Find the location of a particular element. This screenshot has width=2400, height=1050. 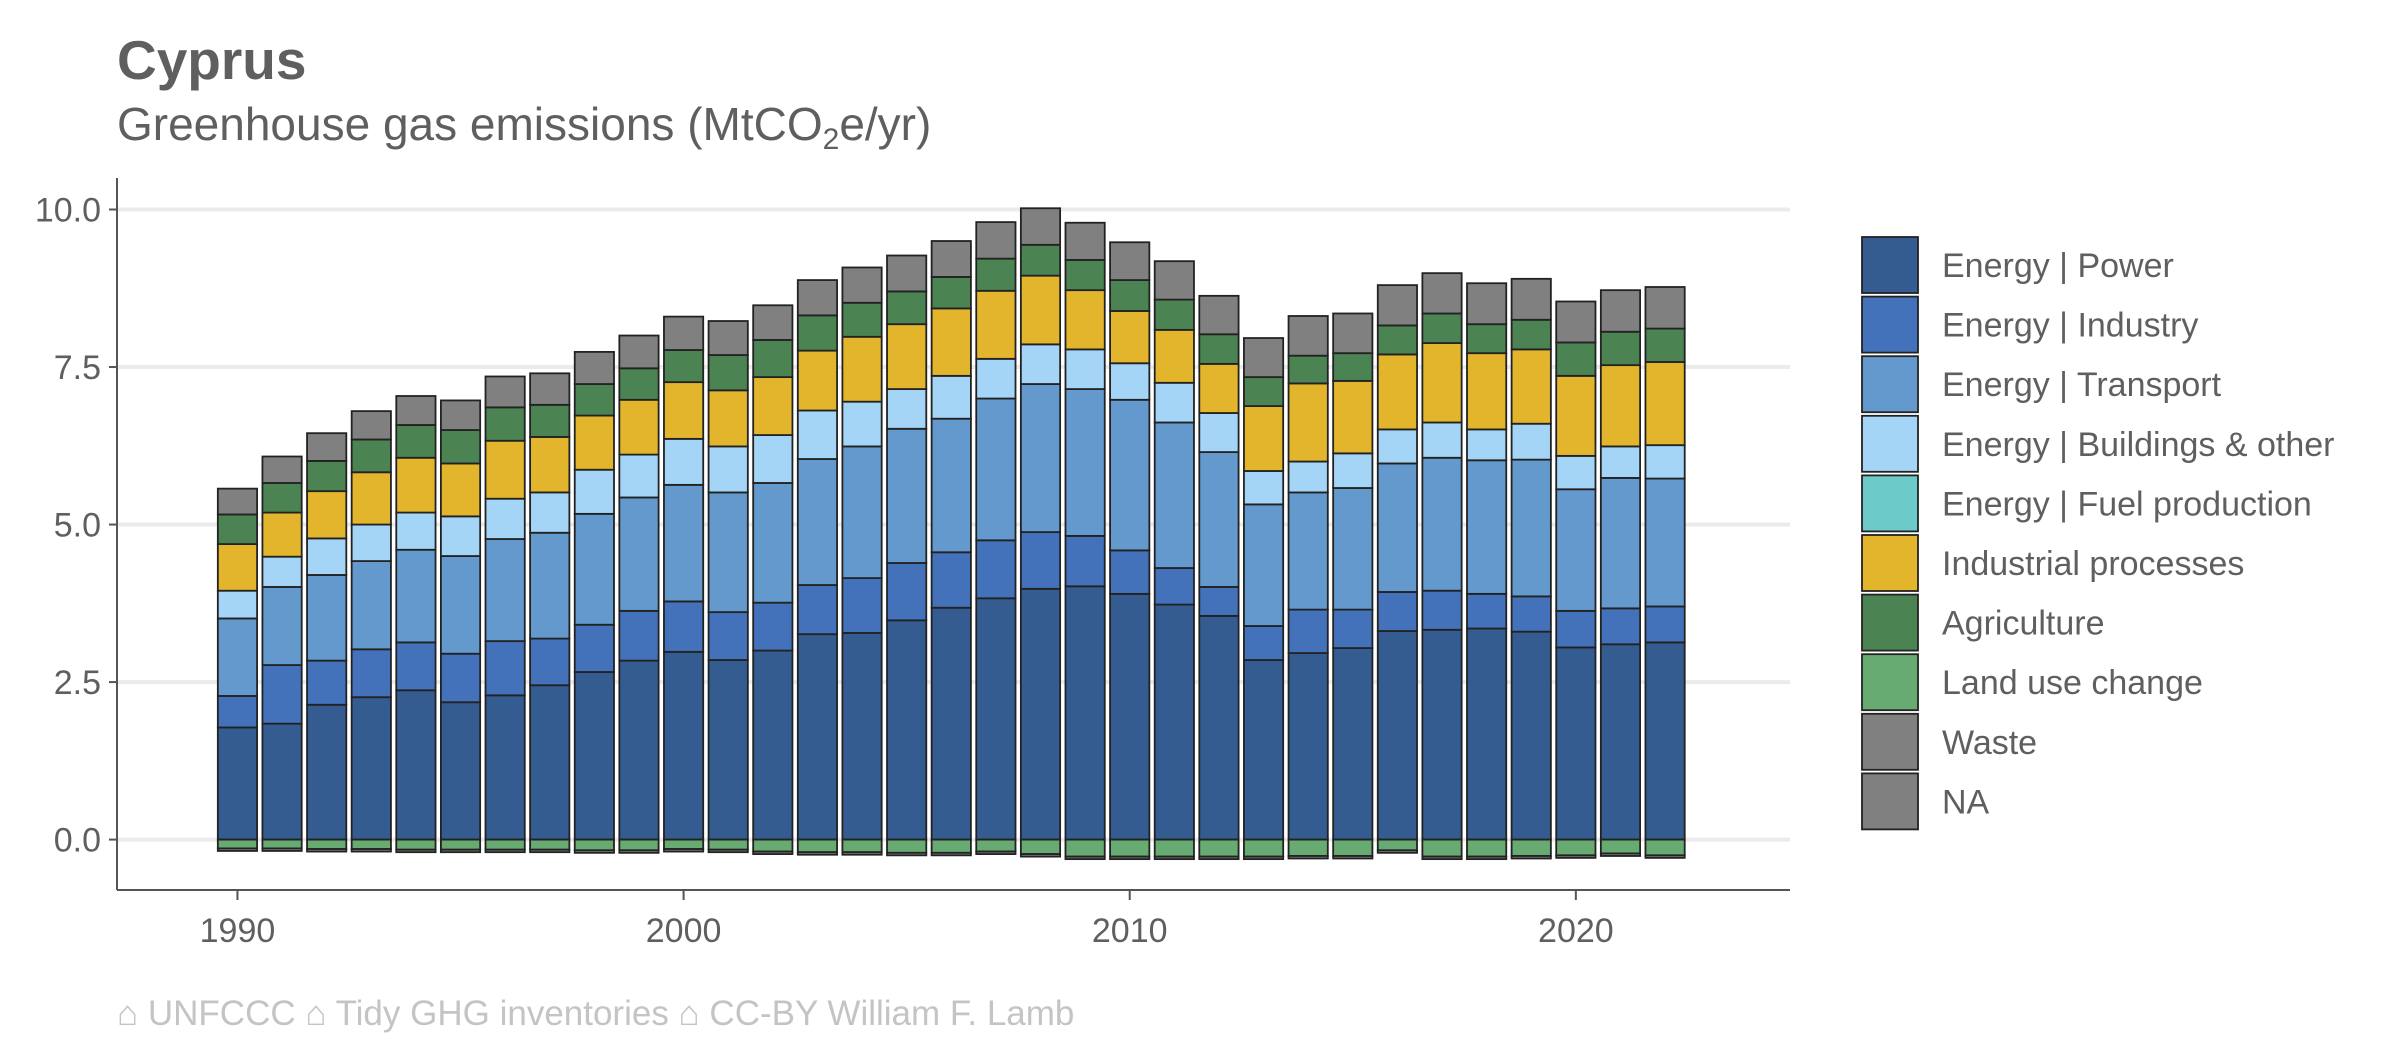

legend-label: Land use change is located at coordinates (2072, 683).